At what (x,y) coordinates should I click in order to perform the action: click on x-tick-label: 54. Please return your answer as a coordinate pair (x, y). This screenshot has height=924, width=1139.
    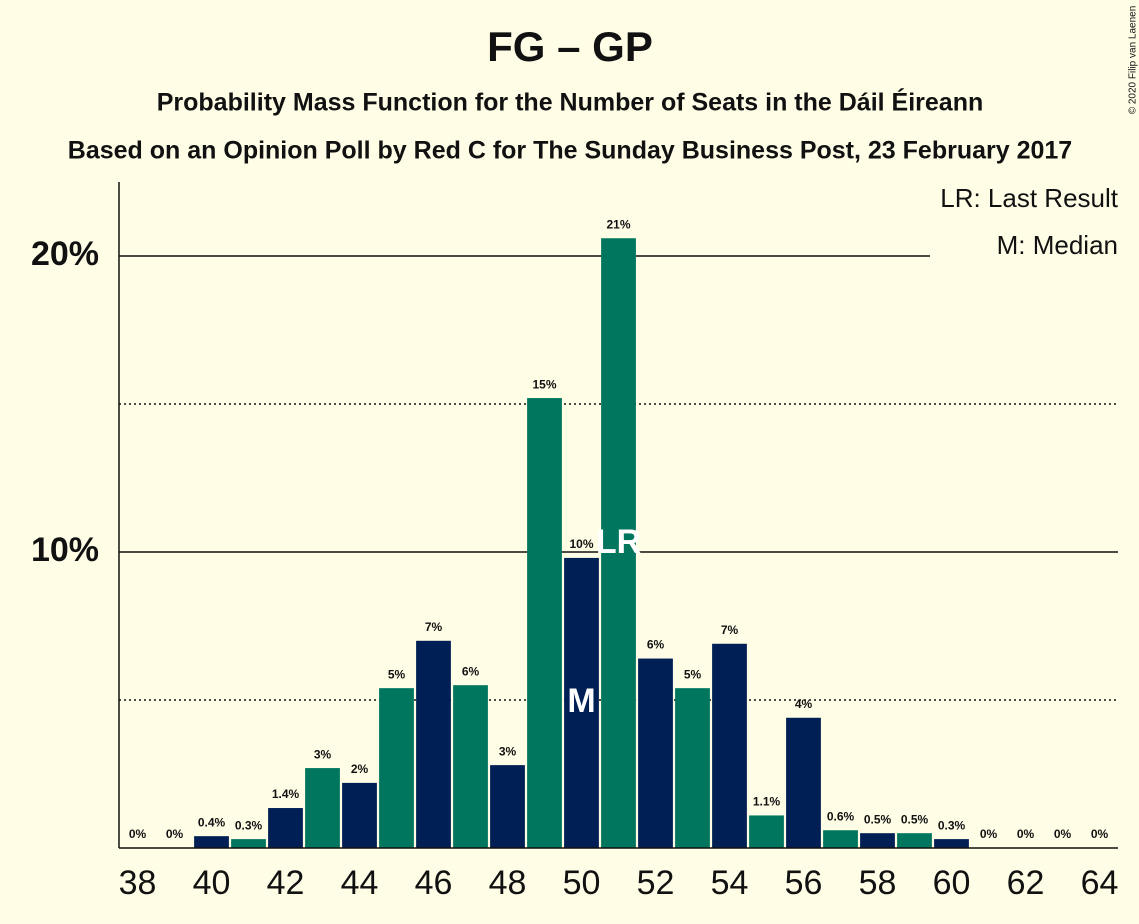
    Looking at the image, I should click on (730, 883).